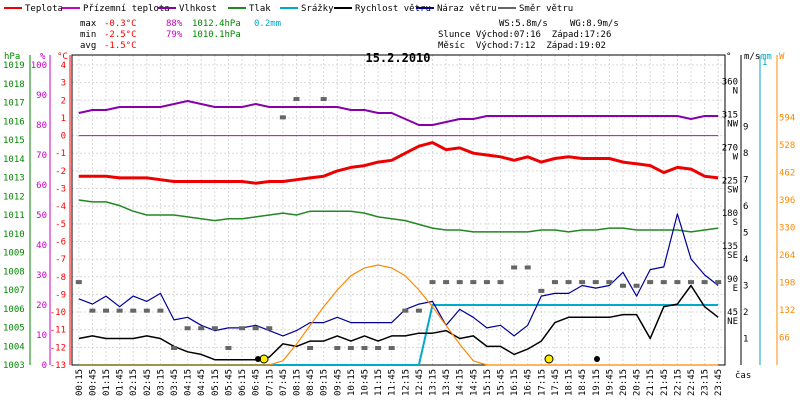 This screenshot has height=400, width=800. Describe the element at coordinates (216, 24) in the screenshot. I see `stat-max-press: 1012.4hPa` at that location.